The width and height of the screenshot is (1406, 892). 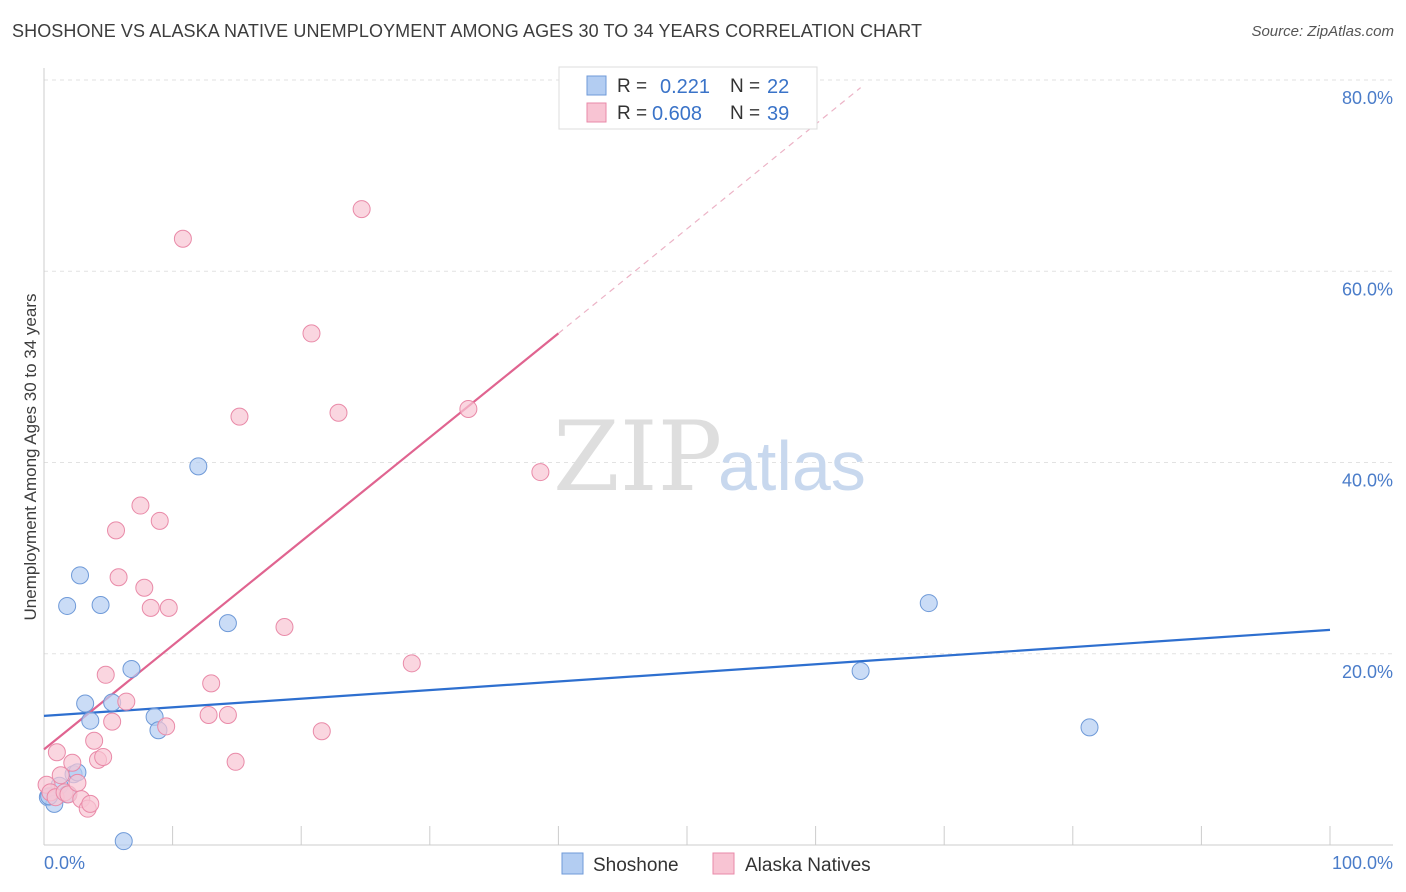 I want to click on legend-r-label-shoshone: R =, so click(x=632, y=86).